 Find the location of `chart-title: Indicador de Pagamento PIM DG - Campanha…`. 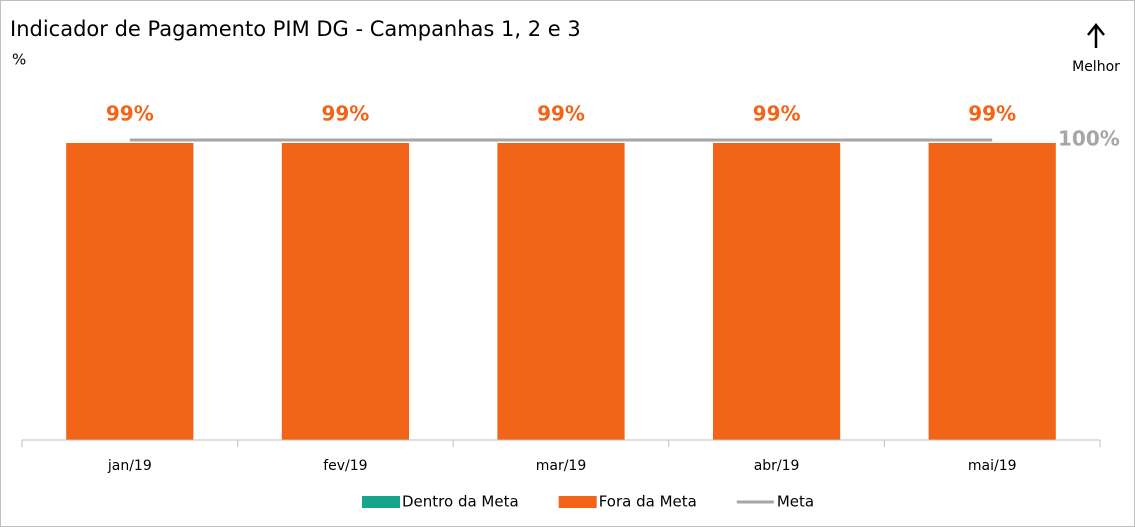

chart-title: Indicador de Pagamento PIM DG - Campanha… is located at coordinates (295, 29).